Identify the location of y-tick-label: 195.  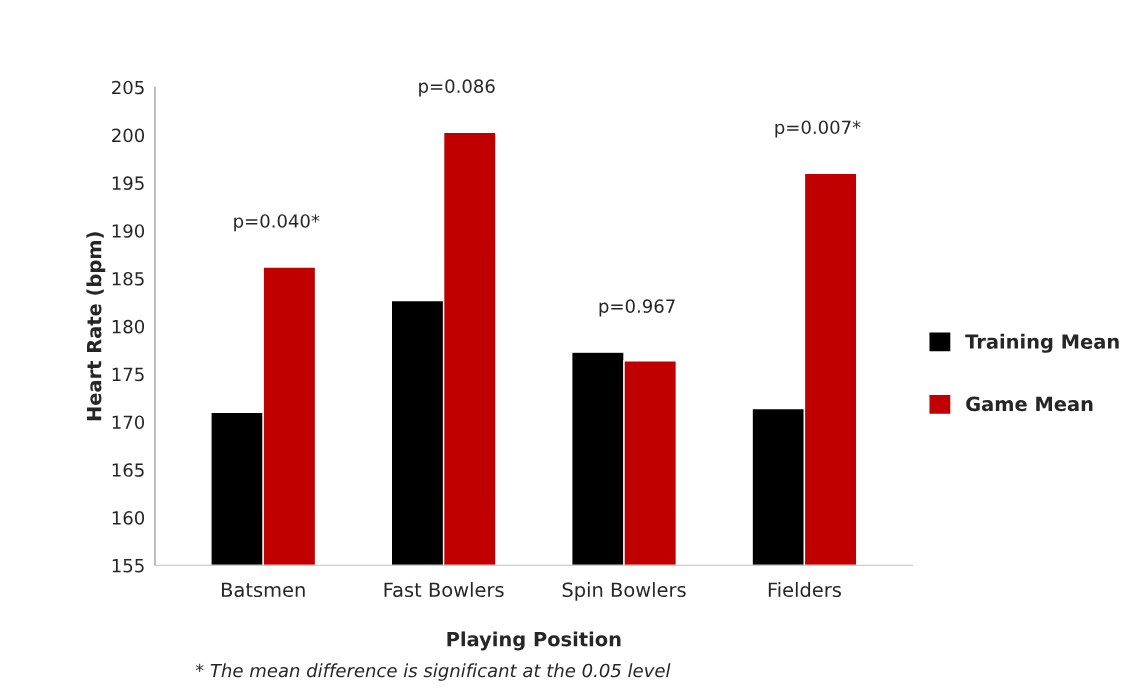
(128, 183).